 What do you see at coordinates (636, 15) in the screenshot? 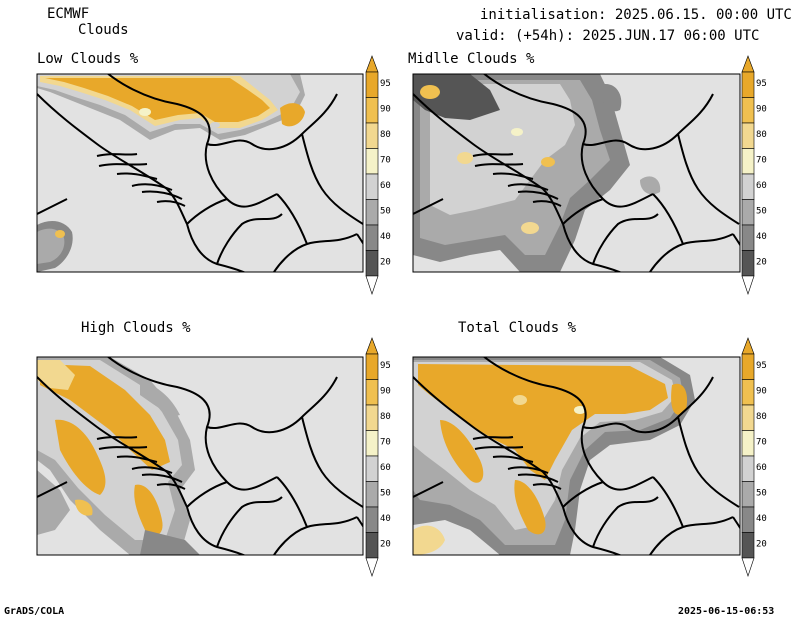
I see `initialisation-label: initialisation: 2025.06.15. 00:00 UTC` at bounding box center [636, 15].